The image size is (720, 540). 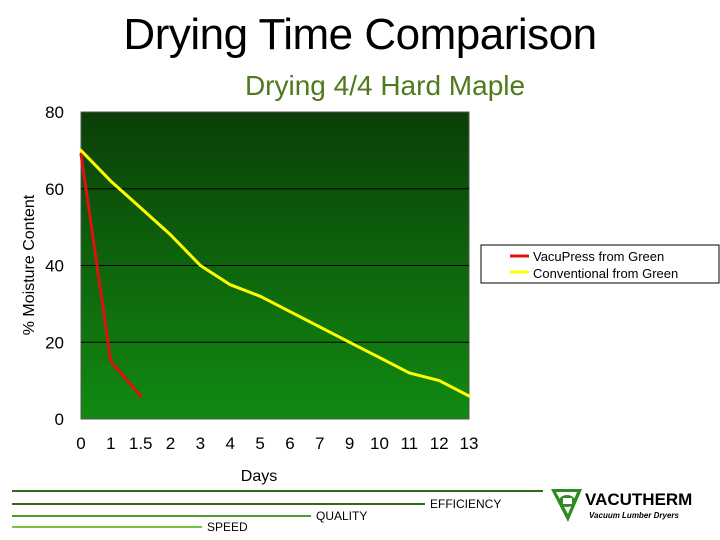 I want to click on x-tick-label: 2, so click(x=170, y=443).